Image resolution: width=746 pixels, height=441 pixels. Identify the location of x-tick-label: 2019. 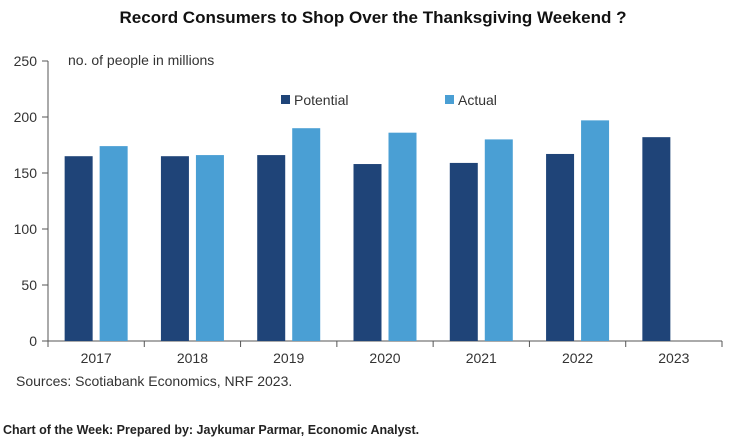
(288, 358).